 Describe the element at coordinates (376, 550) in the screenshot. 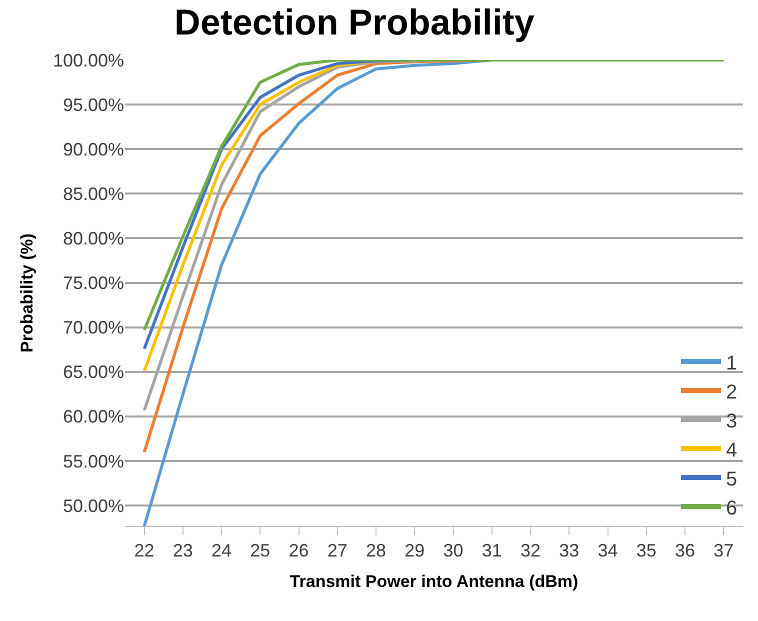

I see `x-tick-label: 28` at that location.